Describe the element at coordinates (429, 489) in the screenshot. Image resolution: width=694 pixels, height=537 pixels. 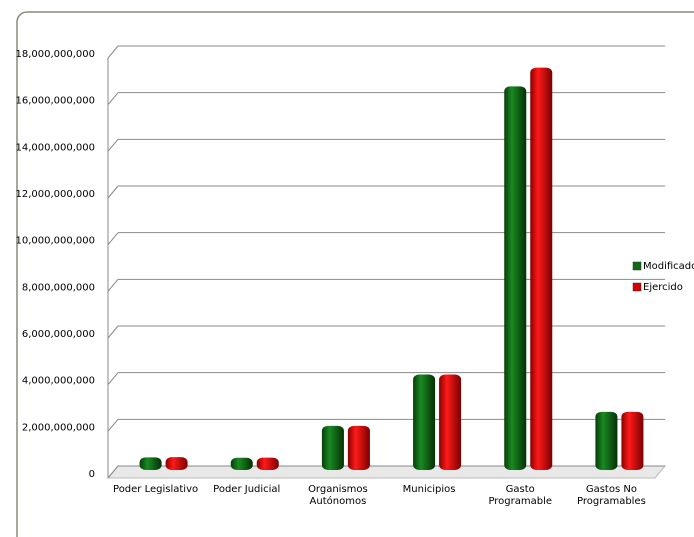
I see `x-tick-label: Municipios` at that location.